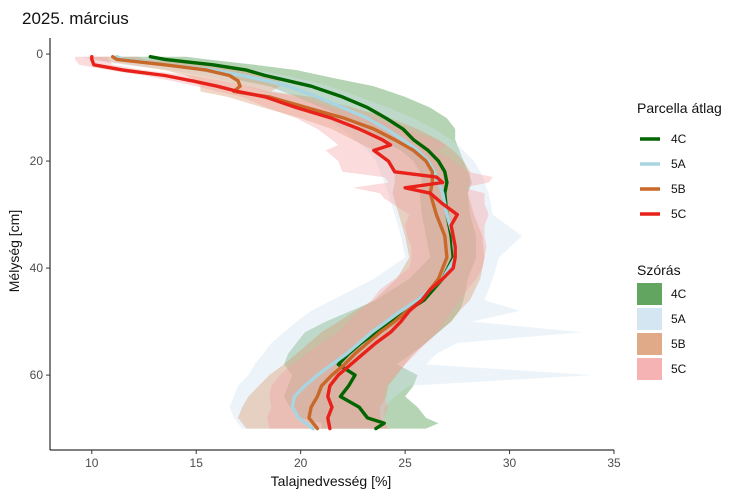 The width and height of the screenshot is (750, 498). Describe the element at coordinates (679, 108) in the screenshot. I see `legend-mean-title: Parcella átlag` at that location.